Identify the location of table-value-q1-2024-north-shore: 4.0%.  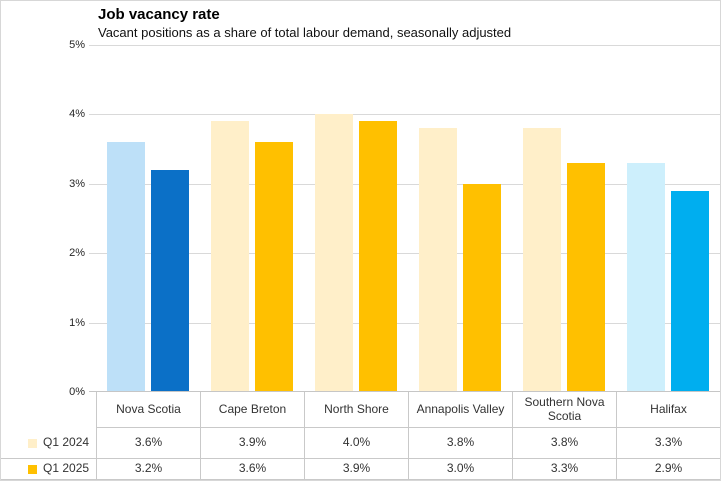
(356, 443).